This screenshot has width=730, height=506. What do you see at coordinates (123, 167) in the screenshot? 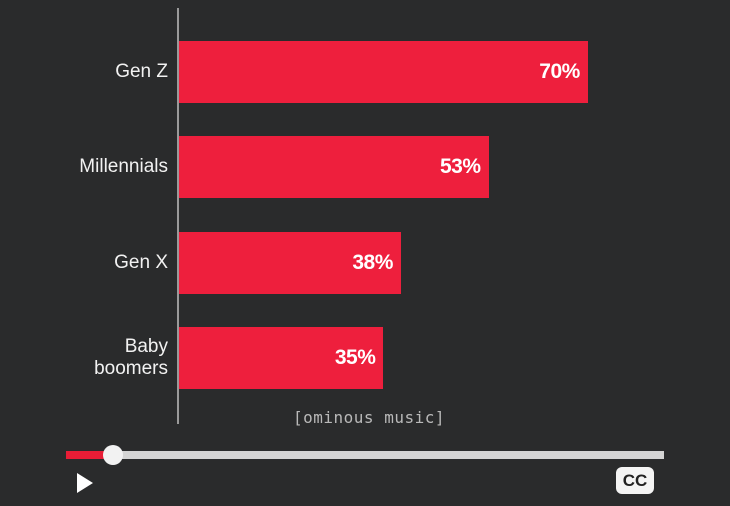
I see `category-label: Millennials` at bounding box center [123, 167].